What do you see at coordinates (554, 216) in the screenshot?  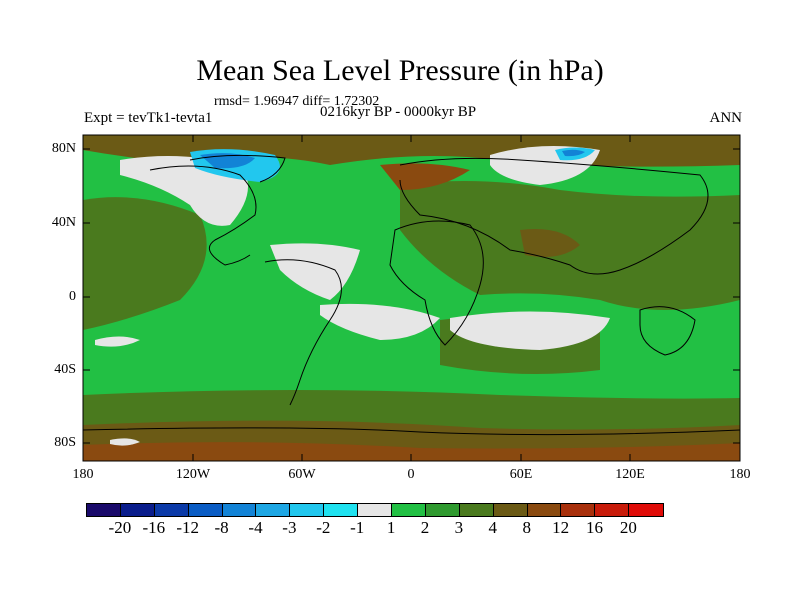 I see `coast-eurasia` at bounding box center [554, 216].